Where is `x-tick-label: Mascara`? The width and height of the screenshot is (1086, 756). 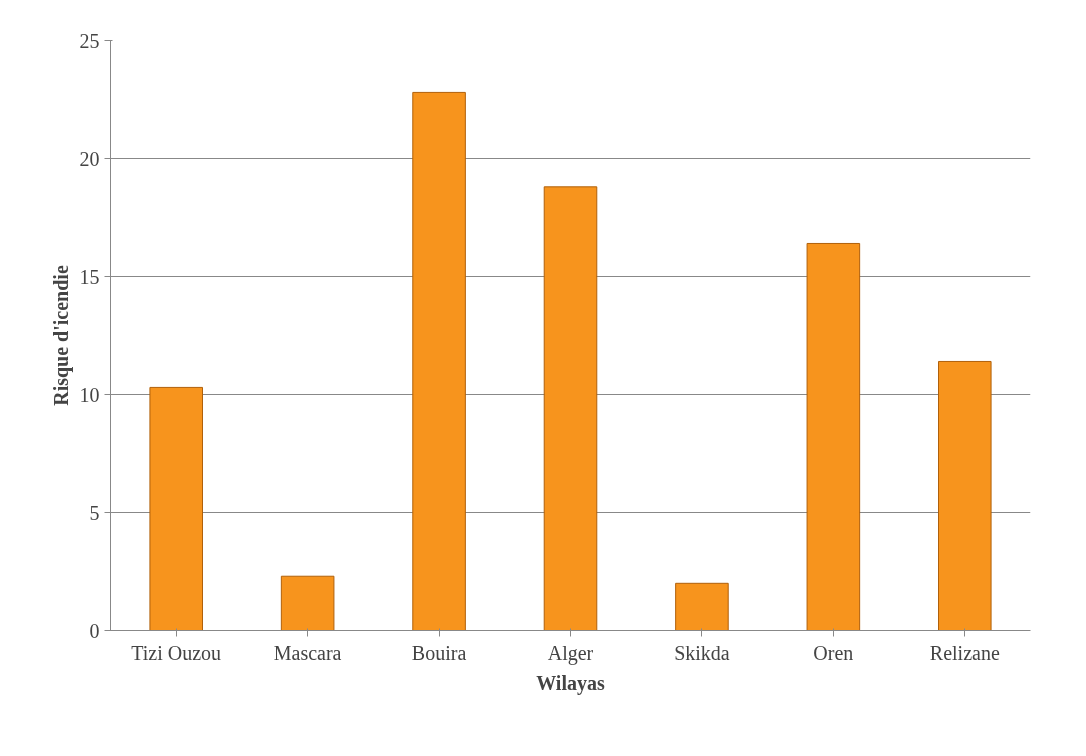
x-tick-label: Mascara is located at coordinates (307, 652).